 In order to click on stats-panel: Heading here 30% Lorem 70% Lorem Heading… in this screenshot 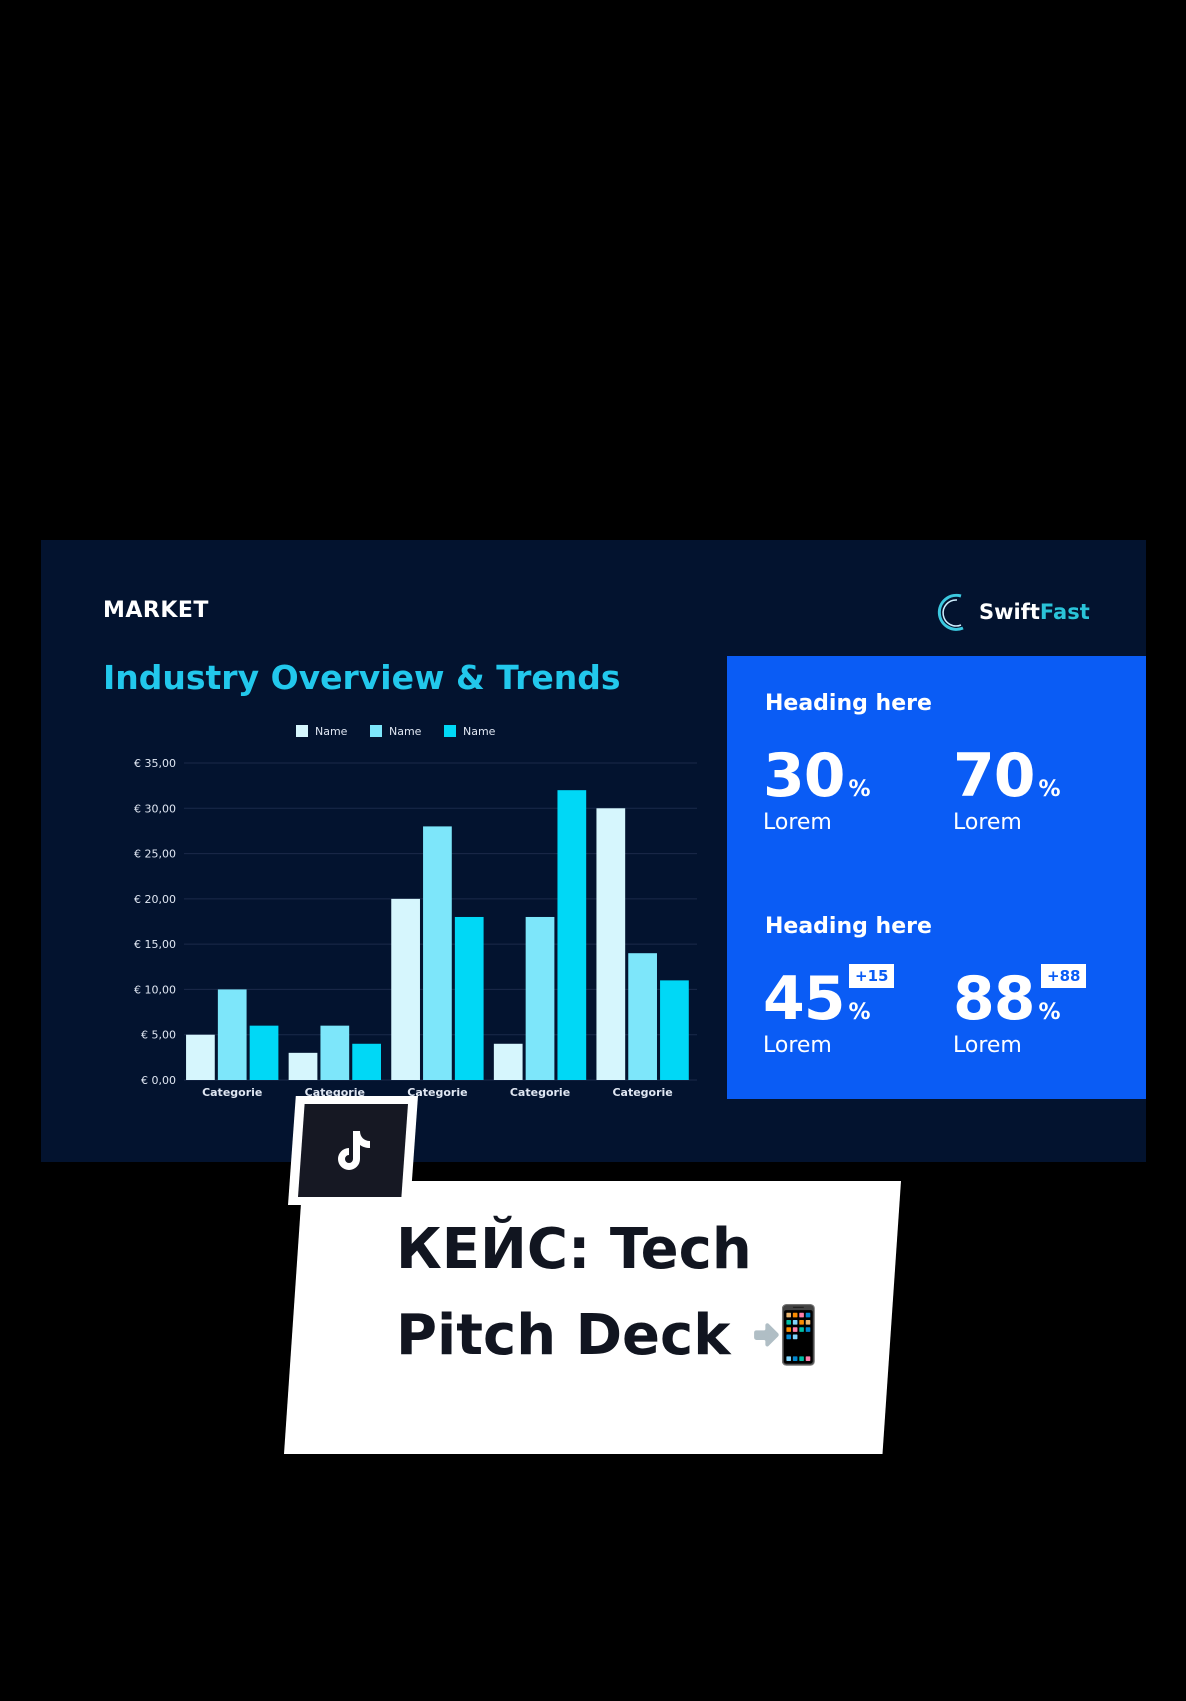, I will do `click(936, 877)`.